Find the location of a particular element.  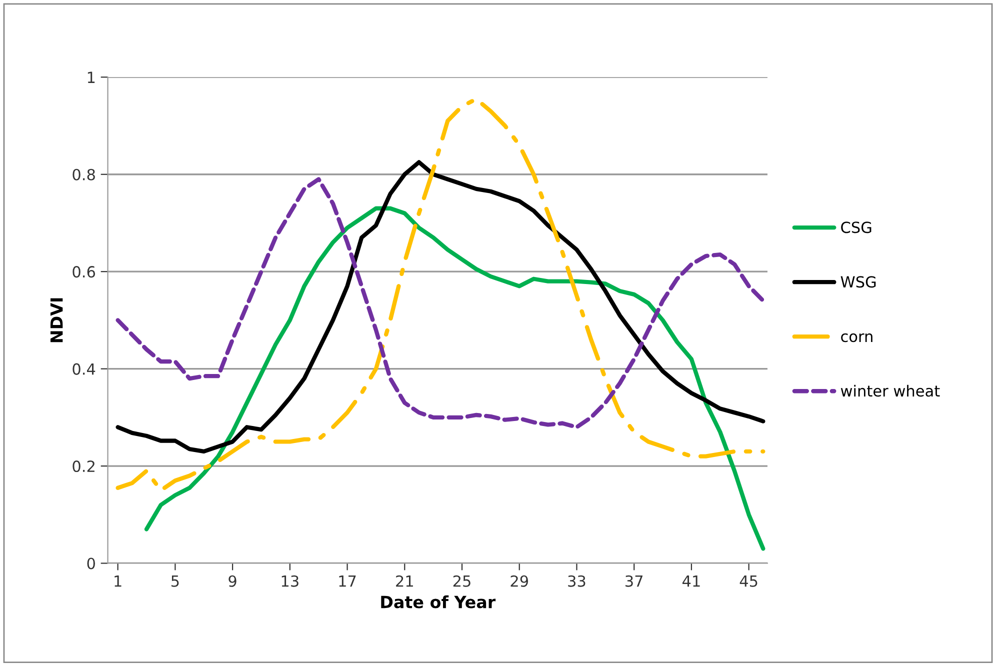

x-tick-label: 1 is located at coordinates (118, 581).